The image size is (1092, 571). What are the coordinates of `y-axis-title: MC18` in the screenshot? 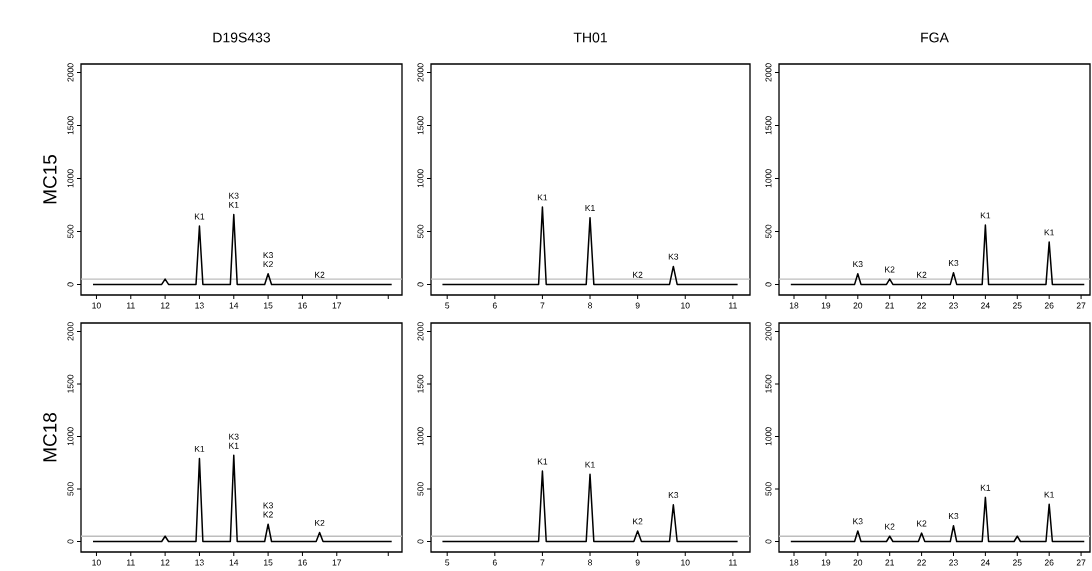 It's located at (50, 437).